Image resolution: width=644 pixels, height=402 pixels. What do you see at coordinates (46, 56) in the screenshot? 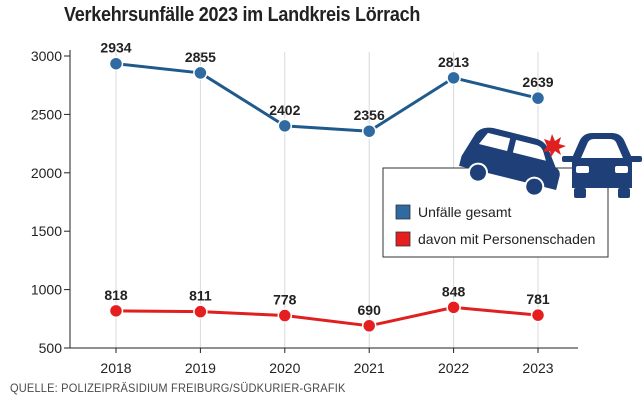
I see `y-tick-label-3000: 3000` at bounding box center [46, 56].